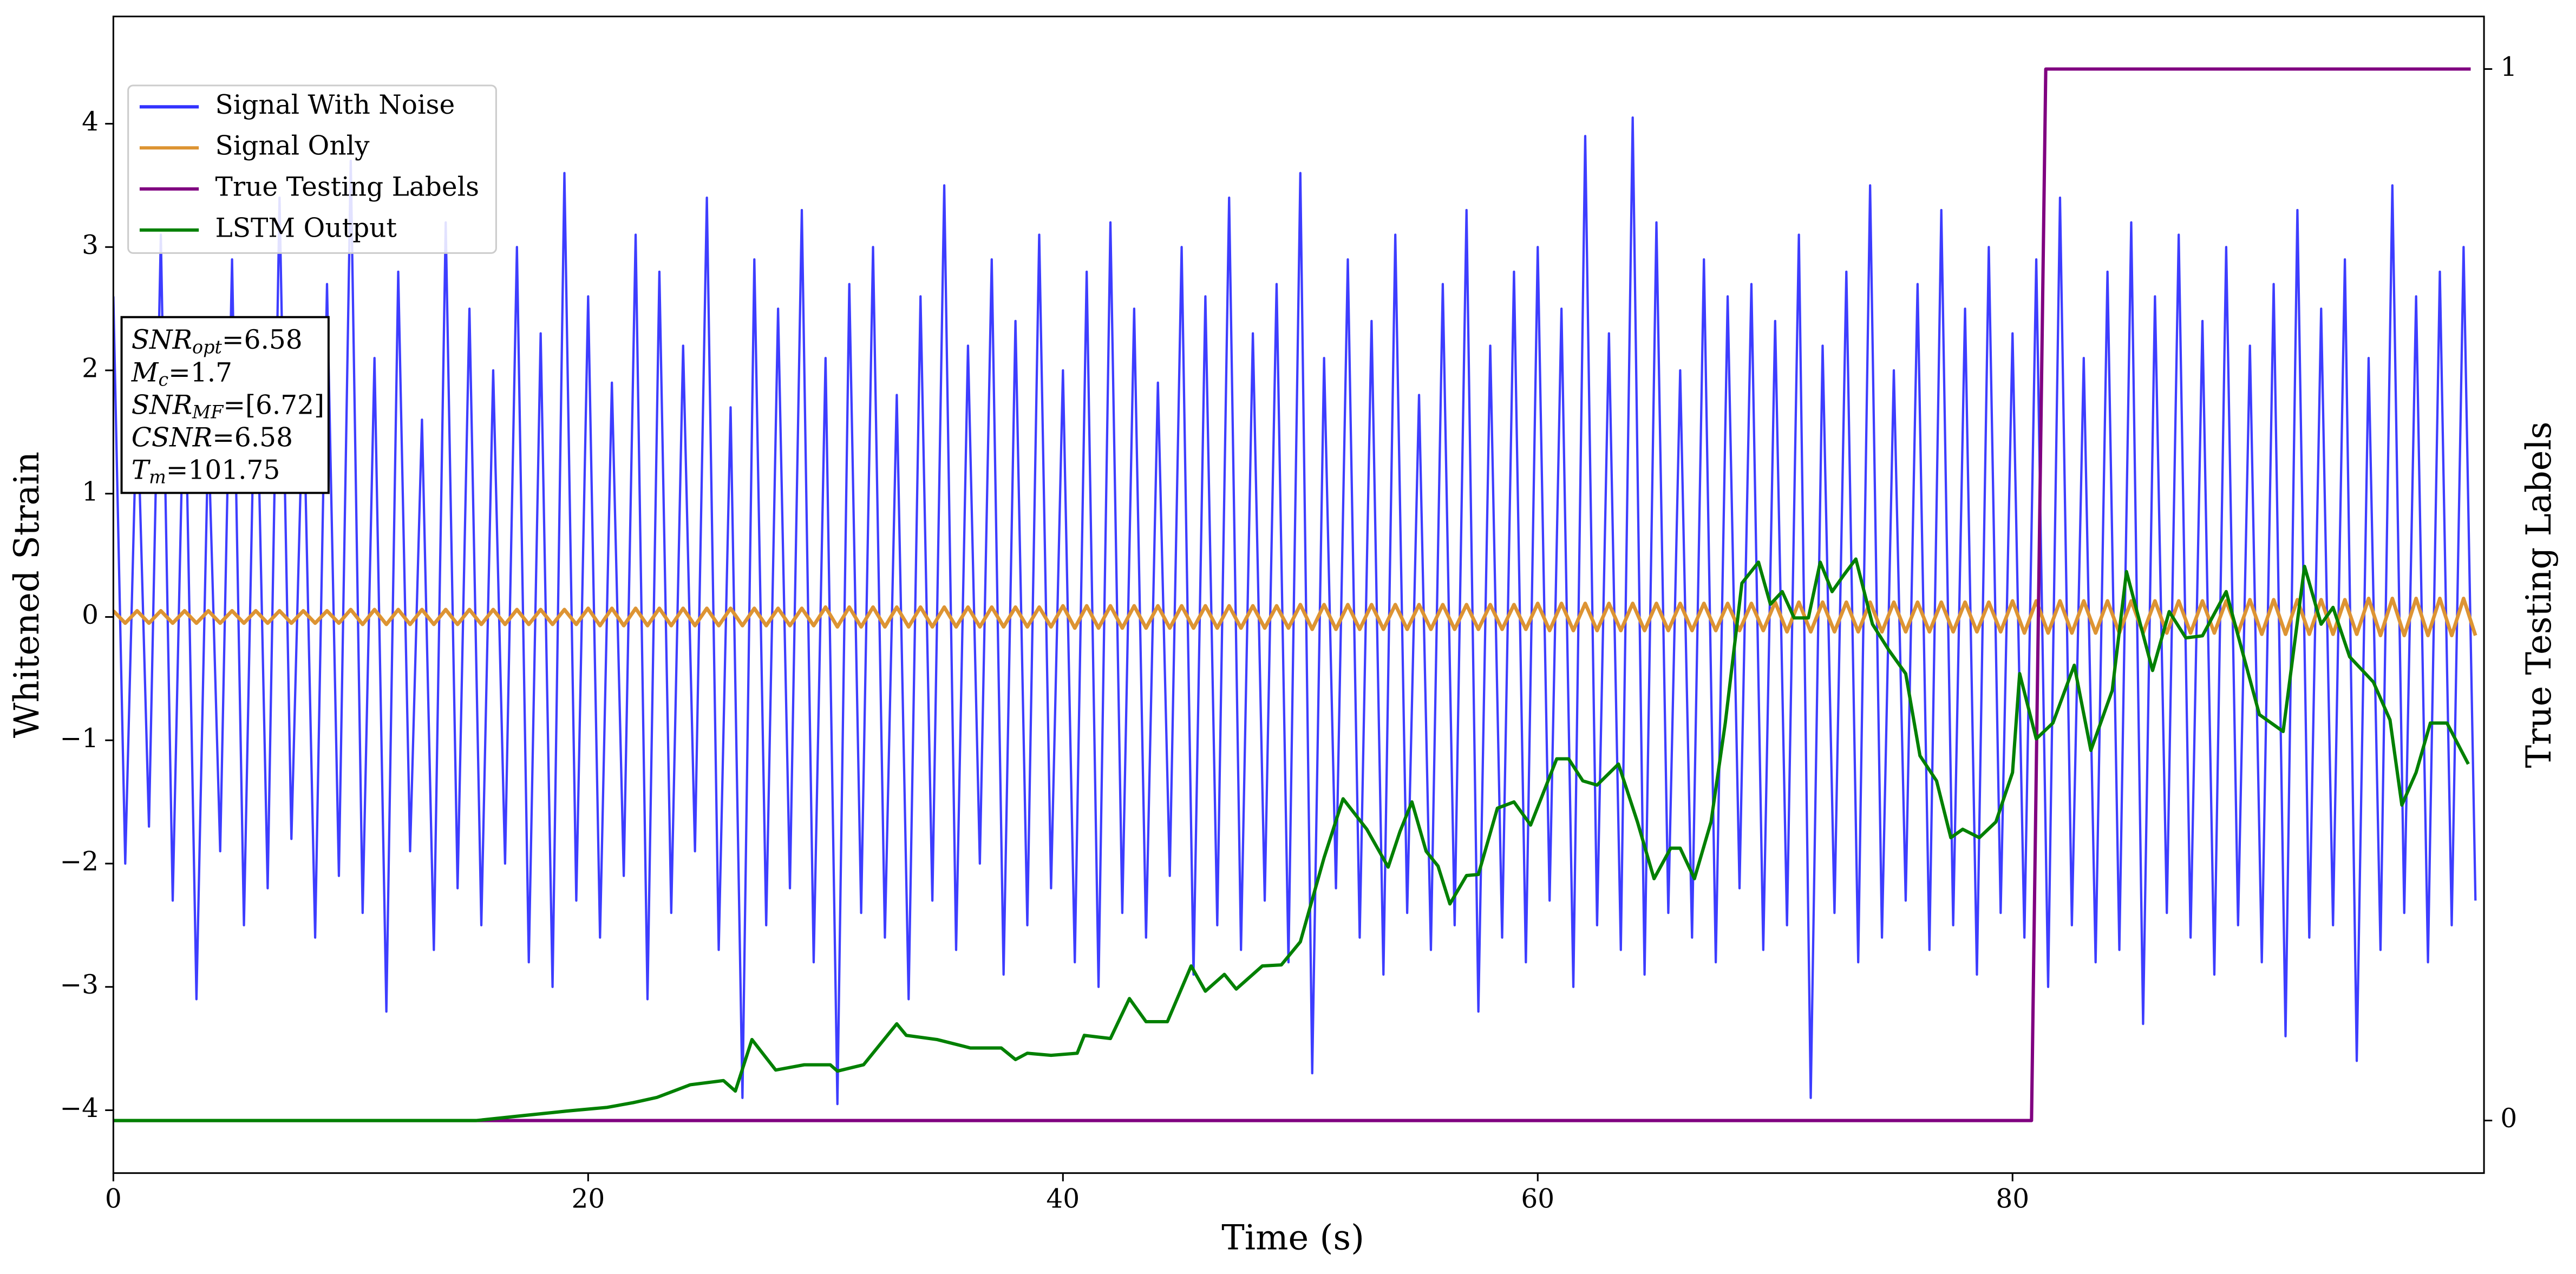 The height and width of the screenshot is (1274, 2576). I want to click on stat-value: =[6.72], so click(273, 405).